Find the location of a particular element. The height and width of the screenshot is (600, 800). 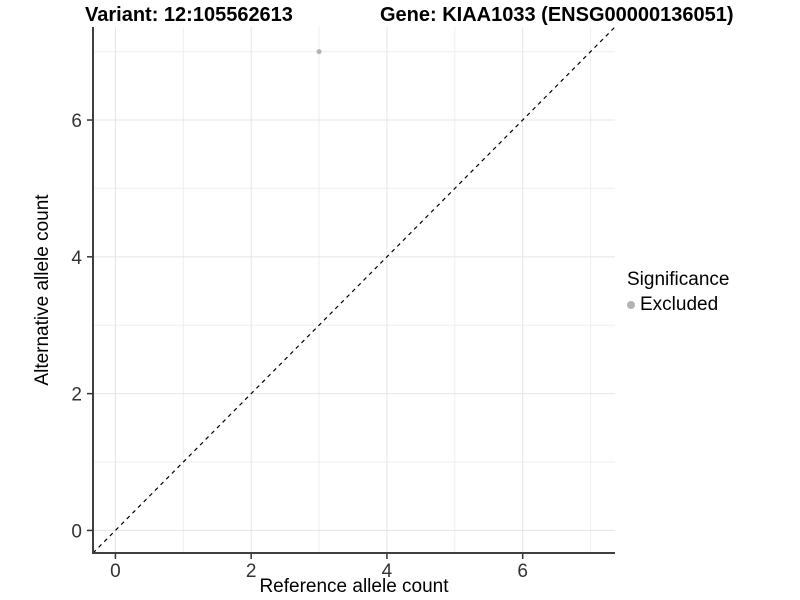

variant-title: Variant: 12:105562613 is located at coordinates (189, 15).